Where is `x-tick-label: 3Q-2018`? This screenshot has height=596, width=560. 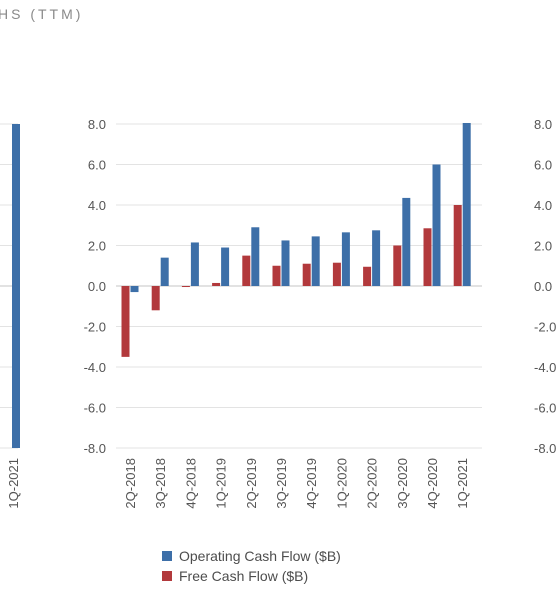
x-tick-label: 3Q-2018 is located at coordinates (160, 483).